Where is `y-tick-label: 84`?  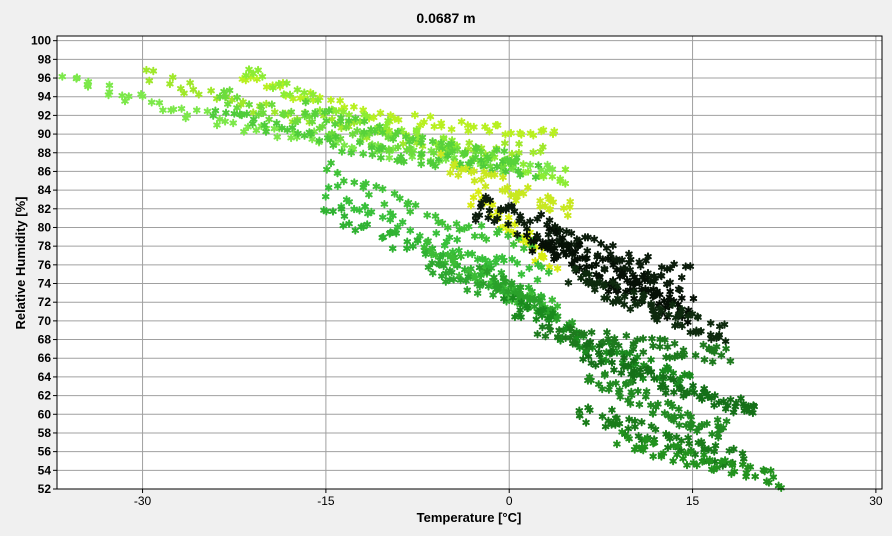 y-tick-label: 84 is located at coordinates (45, 190).